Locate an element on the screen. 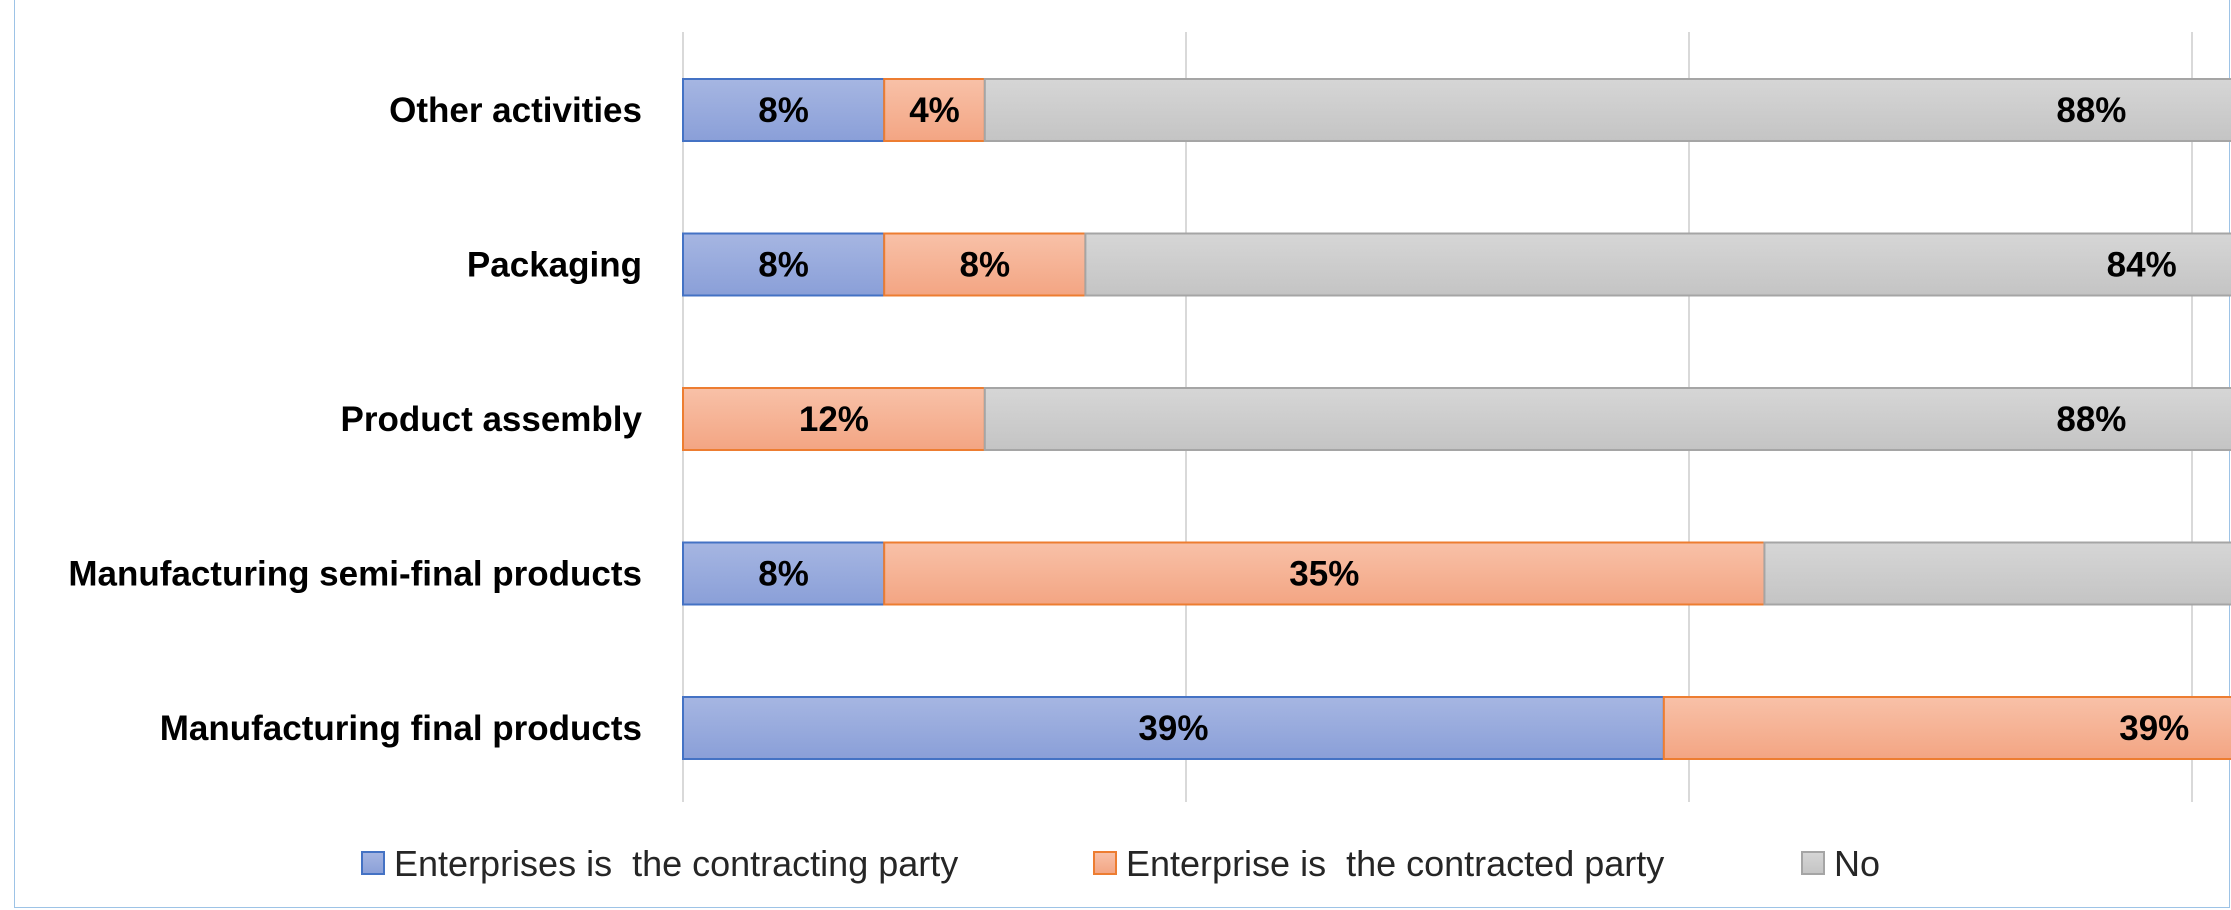  legend-label: Enterprise is the contracted party is located at coordinates (1395, 863).